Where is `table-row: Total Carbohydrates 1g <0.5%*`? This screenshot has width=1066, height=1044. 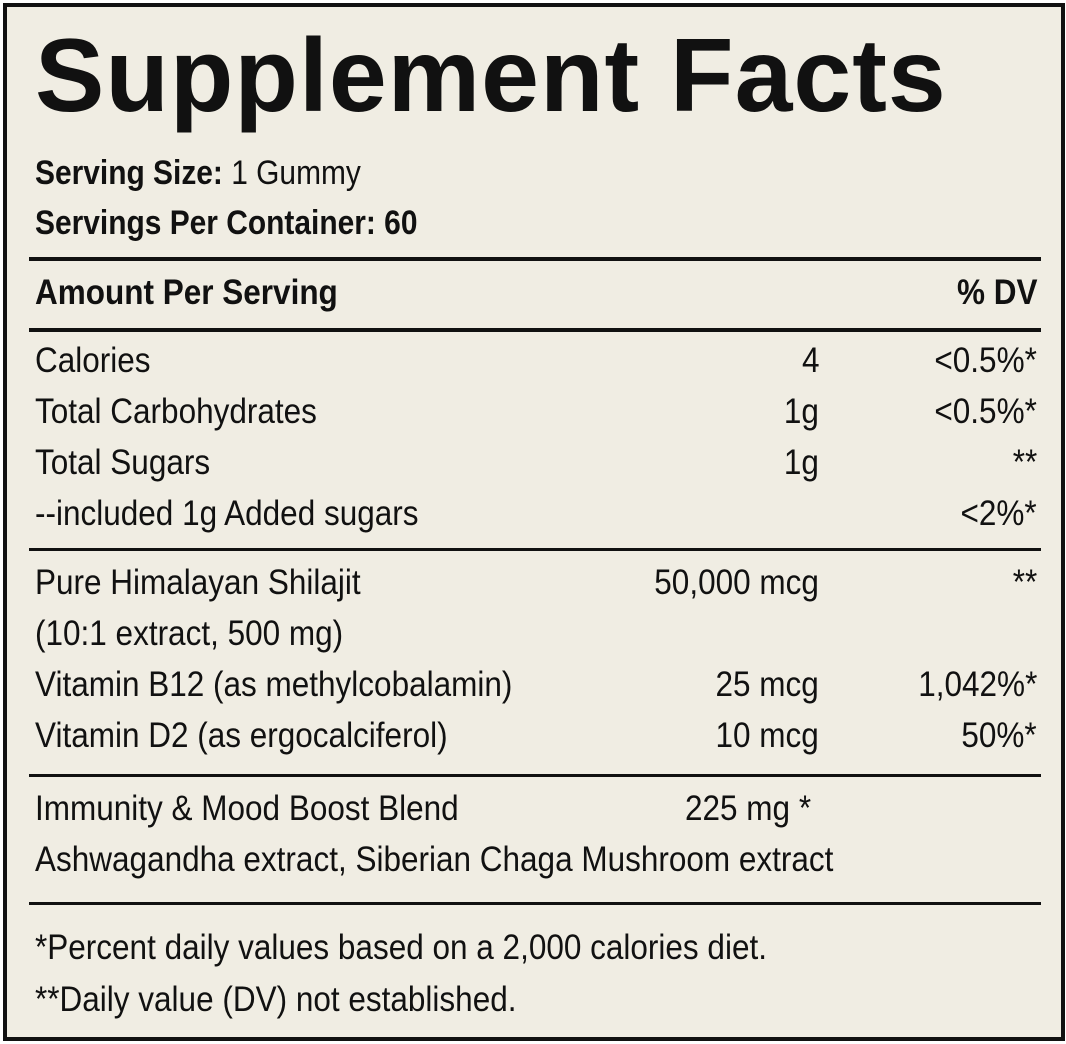 table-row: Total Carbohydrates 1g <0.5%* is located at coordinates (536, 412).